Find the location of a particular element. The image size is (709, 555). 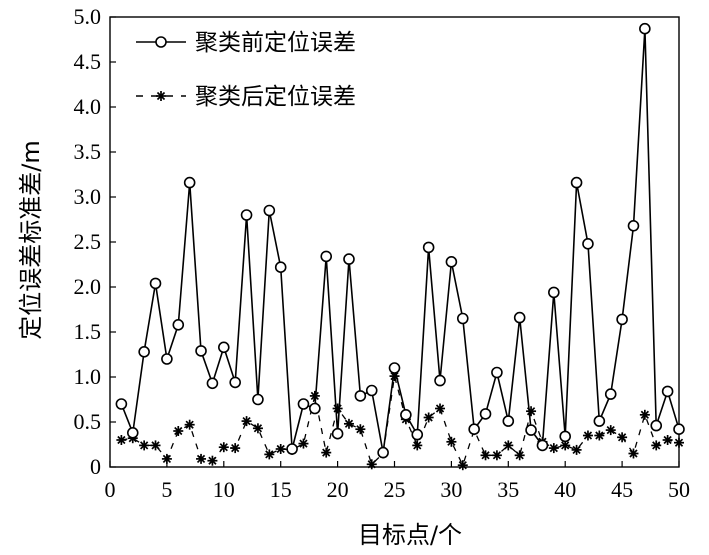

x-tick-label: 5 is located at coordinates (166, 489).